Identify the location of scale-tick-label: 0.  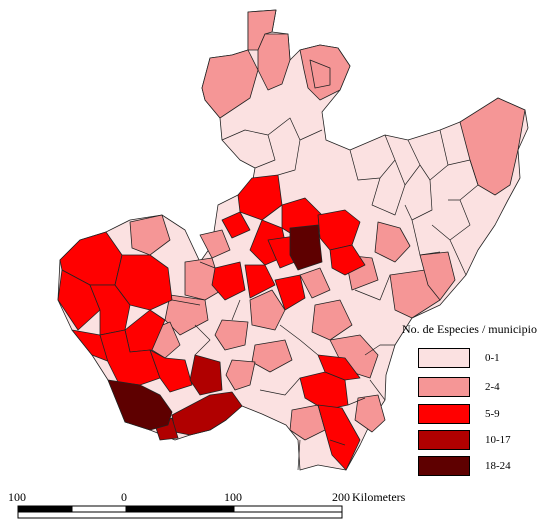
(124, 497).